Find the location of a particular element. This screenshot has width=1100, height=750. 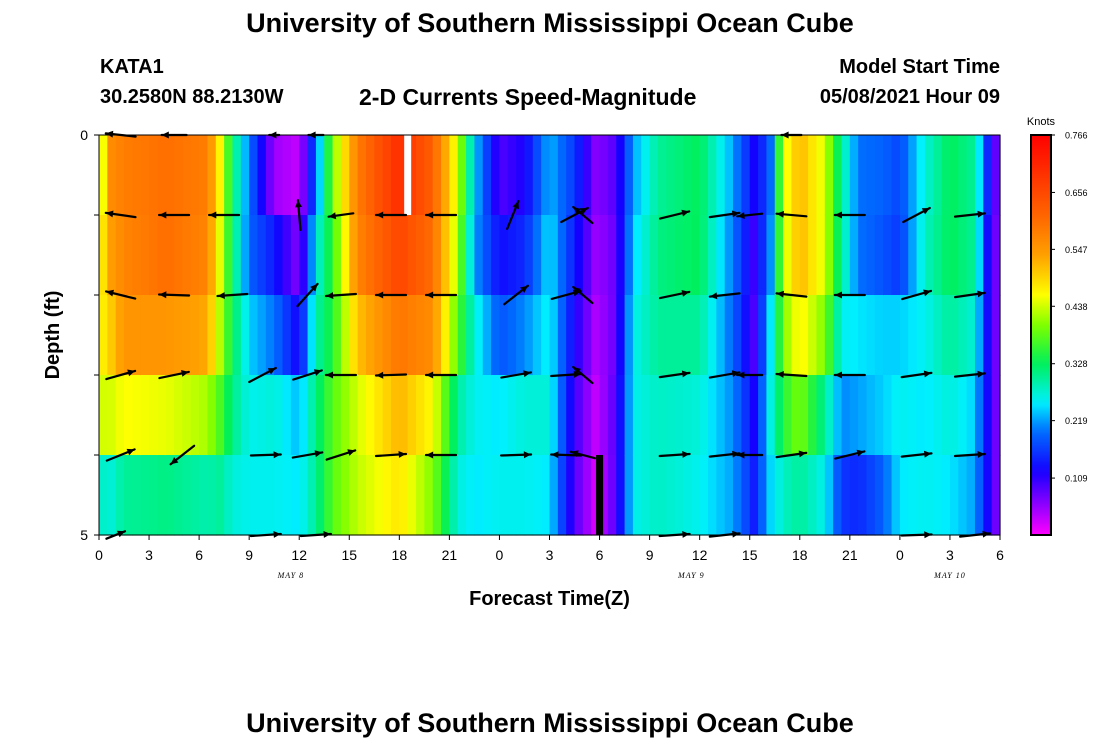

x-tick-label: 9 is located at coordinates (249, 555).